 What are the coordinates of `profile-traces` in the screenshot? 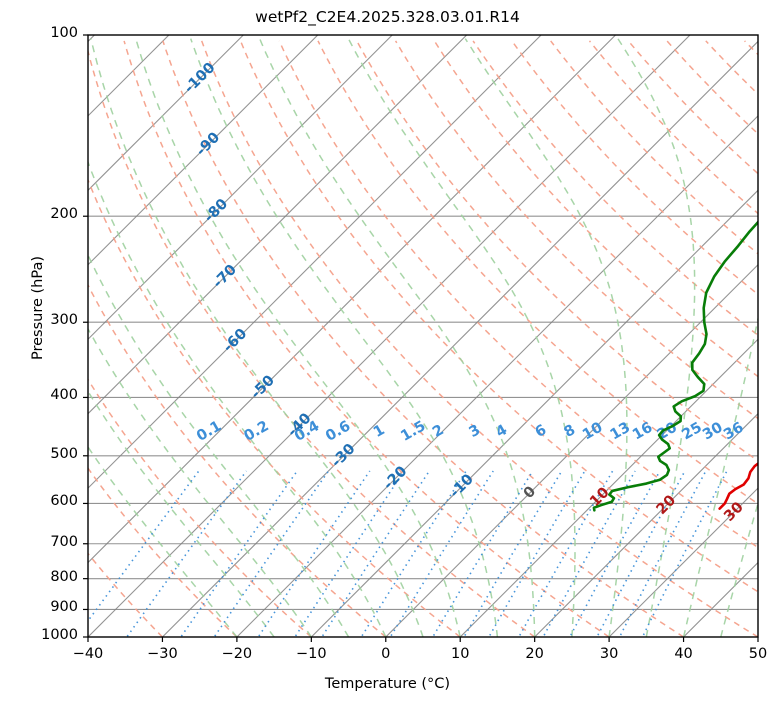 It's located at (675, 366).